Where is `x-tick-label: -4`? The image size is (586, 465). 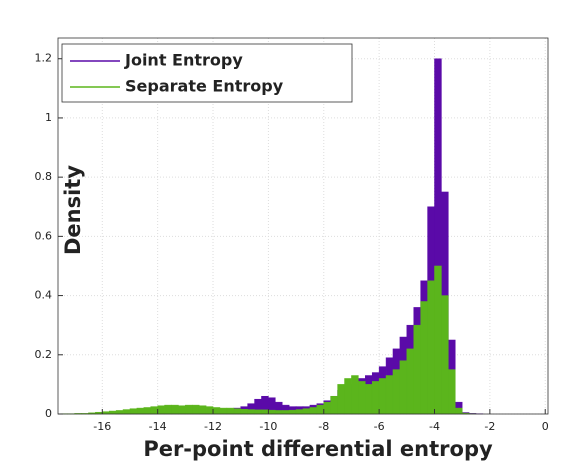 x-tick-label: -4 is located at coordinates (434, 426).